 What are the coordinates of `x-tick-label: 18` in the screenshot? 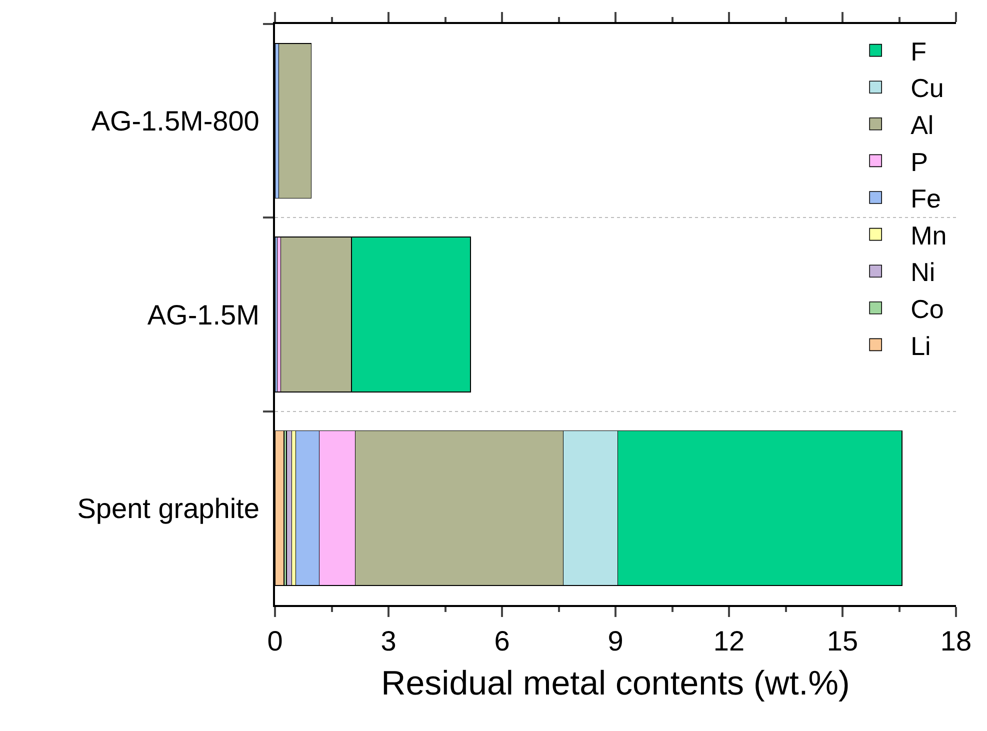 It's located at (956, 641).